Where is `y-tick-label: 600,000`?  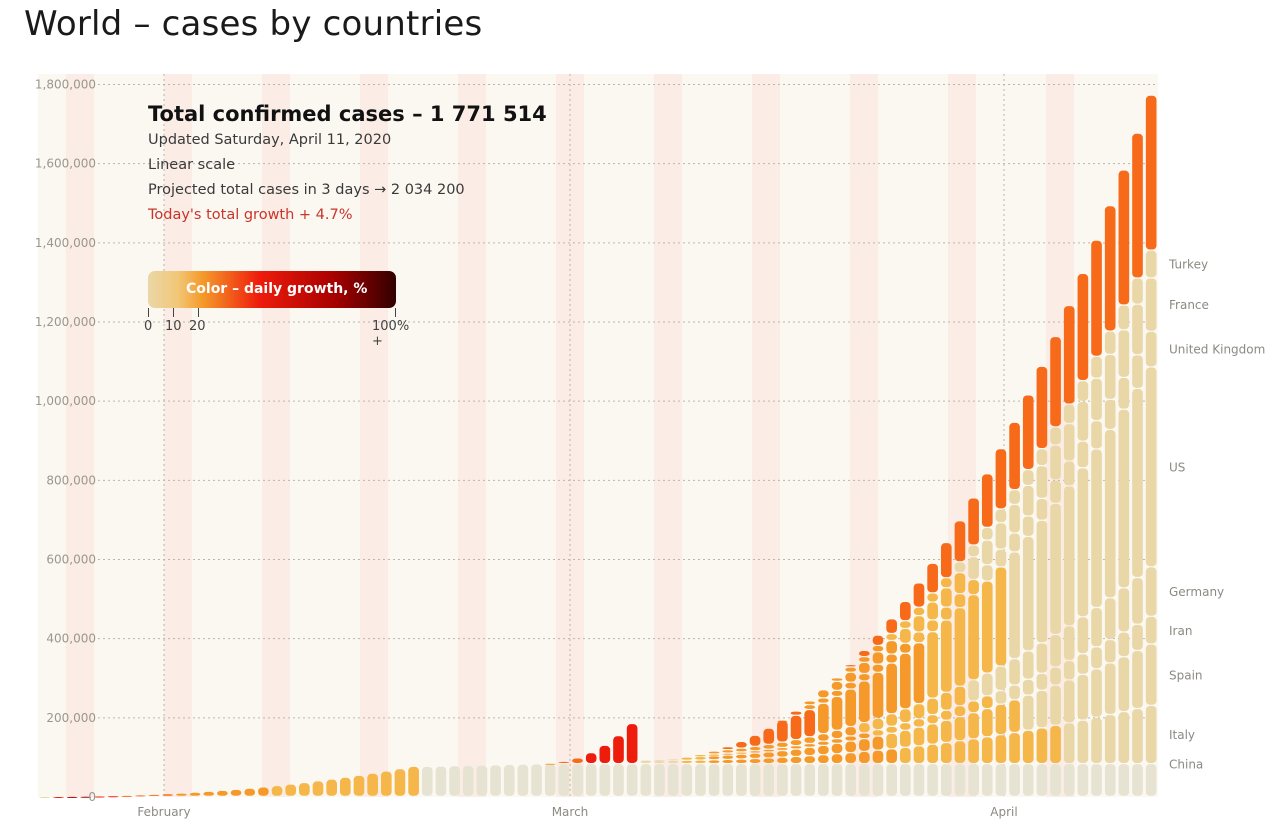
y-tick-label: 600,000 is located at coordinates (71, 560).